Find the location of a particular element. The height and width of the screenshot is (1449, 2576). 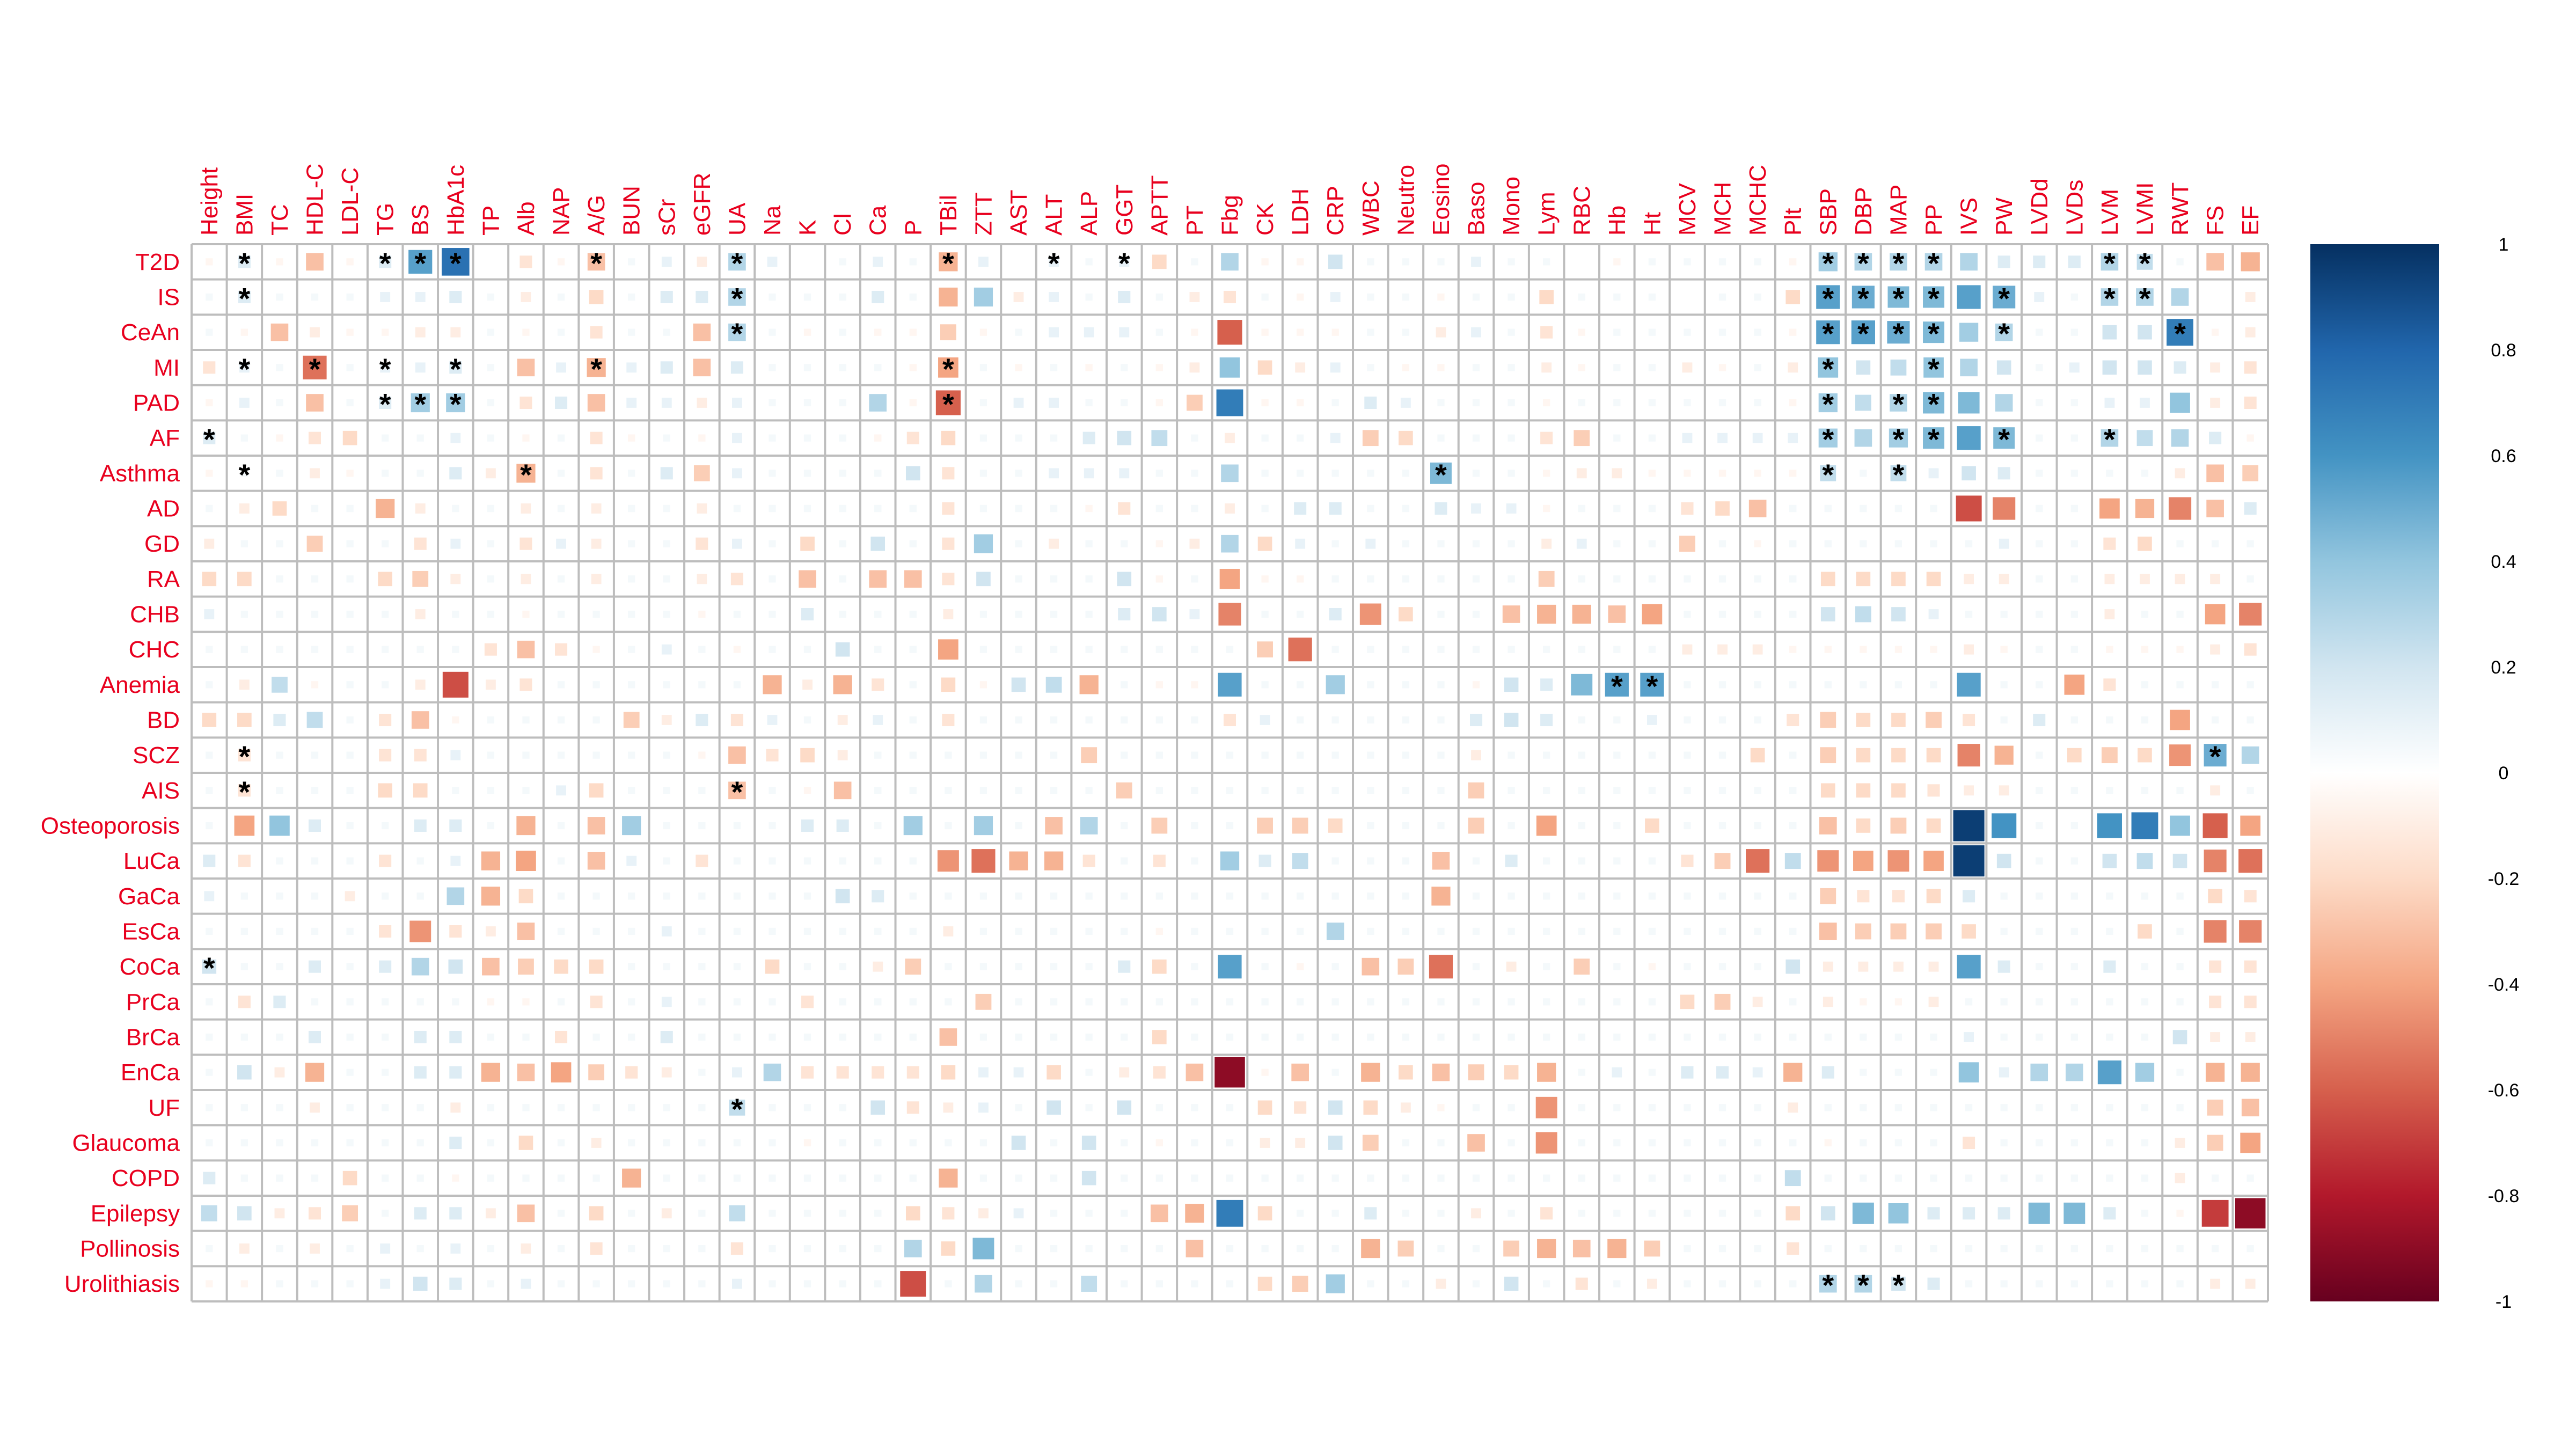

significance-star-Urolithiasis-MAP: * is located at coordinates (1899, 1285).